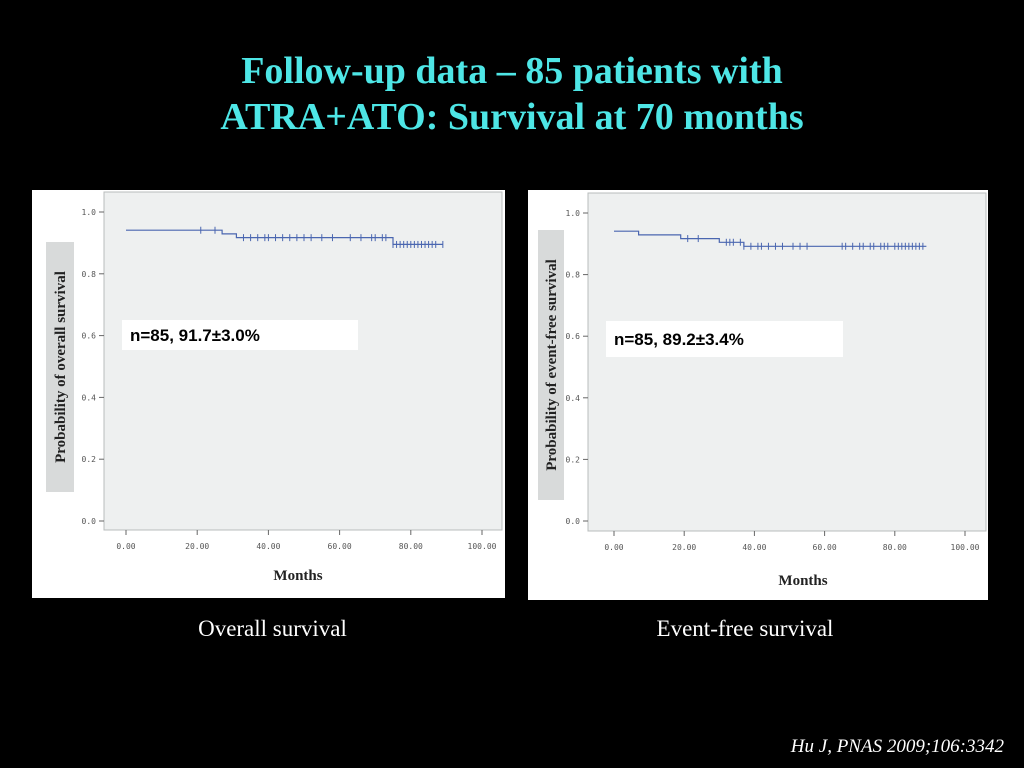  I want to click on survival-estimate-annotation: n=85, 91.7±3.0%, so click(195, 335).